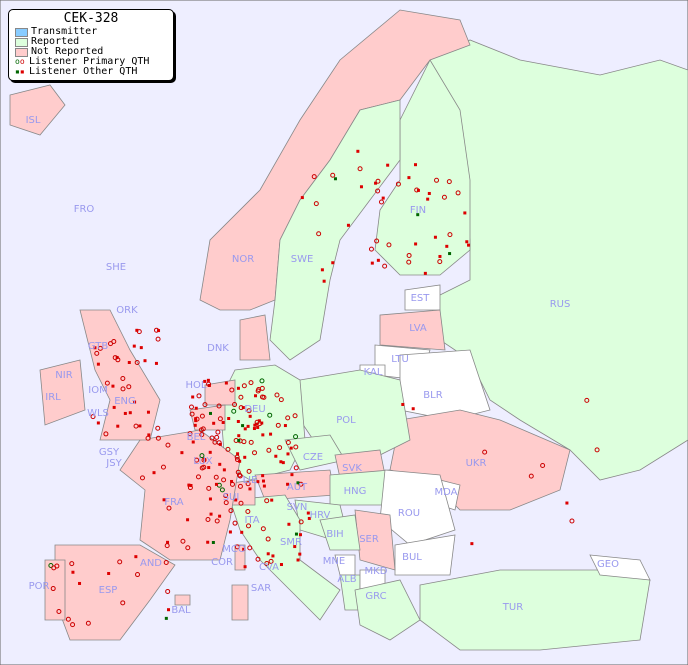 The image size is (688, 665). Describe the element at coordinates (340, 532) in the screenshot. I see `country-bih` at that location.